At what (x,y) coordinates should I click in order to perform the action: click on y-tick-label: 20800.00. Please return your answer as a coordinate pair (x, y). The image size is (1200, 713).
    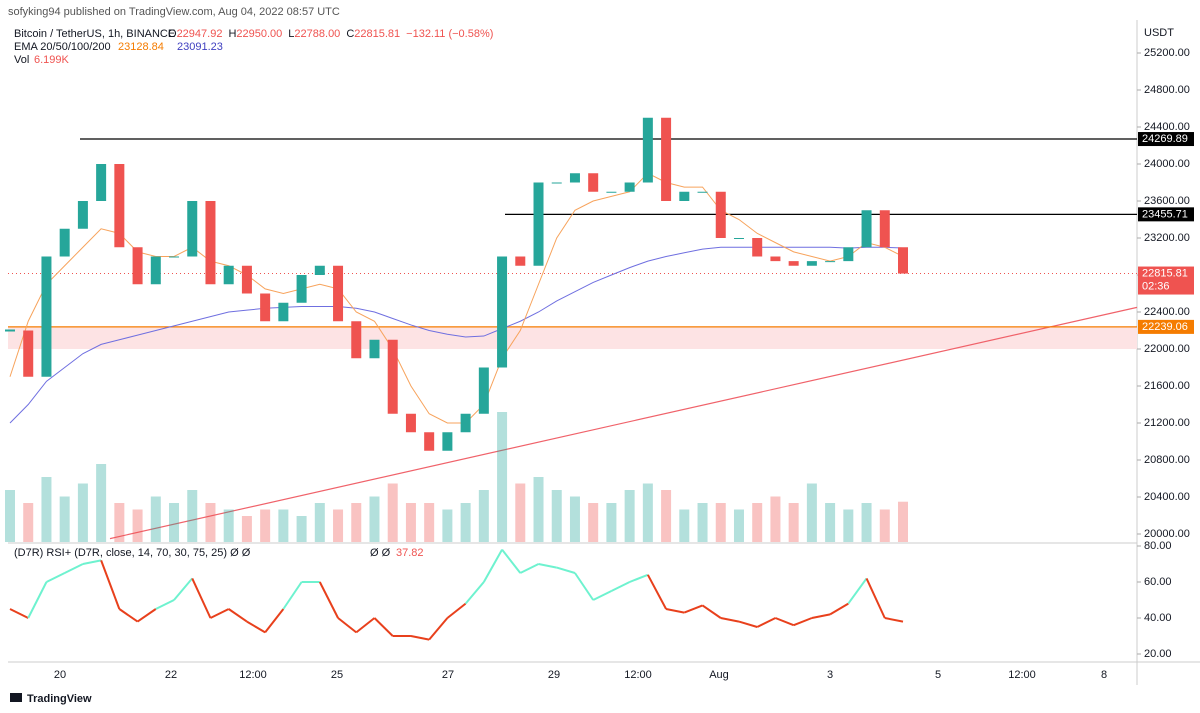
    Looking at the image, I should click on (1167, 460).